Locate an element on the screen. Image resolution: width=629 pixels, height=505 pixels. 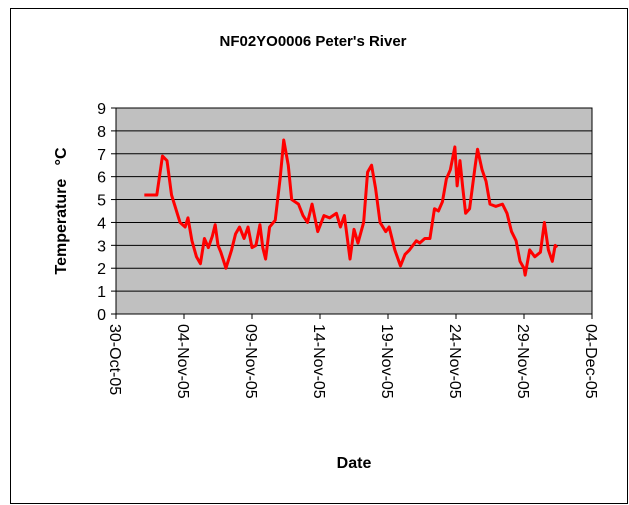
y-tick-label: 4 is located at coordinates (101, 223).